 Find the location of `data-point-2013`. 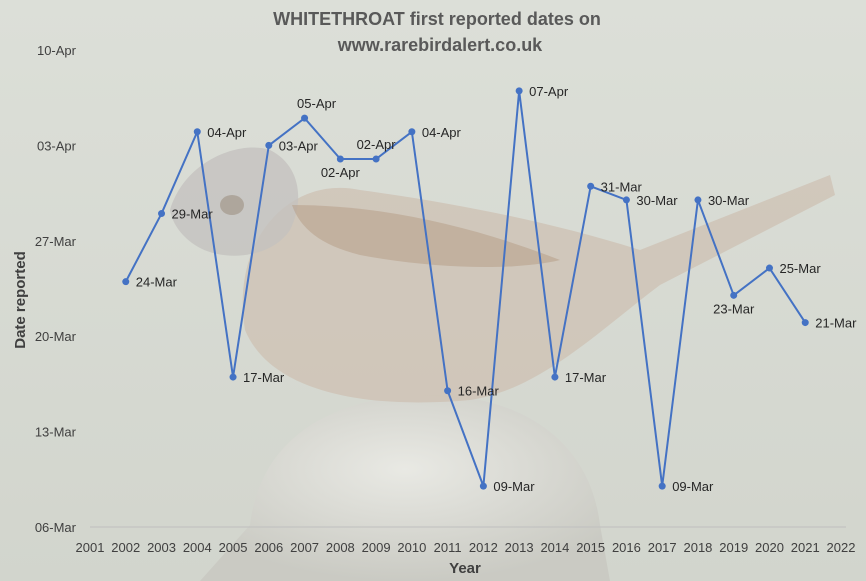

data-point-2013 is located at coordinates (519, 91).